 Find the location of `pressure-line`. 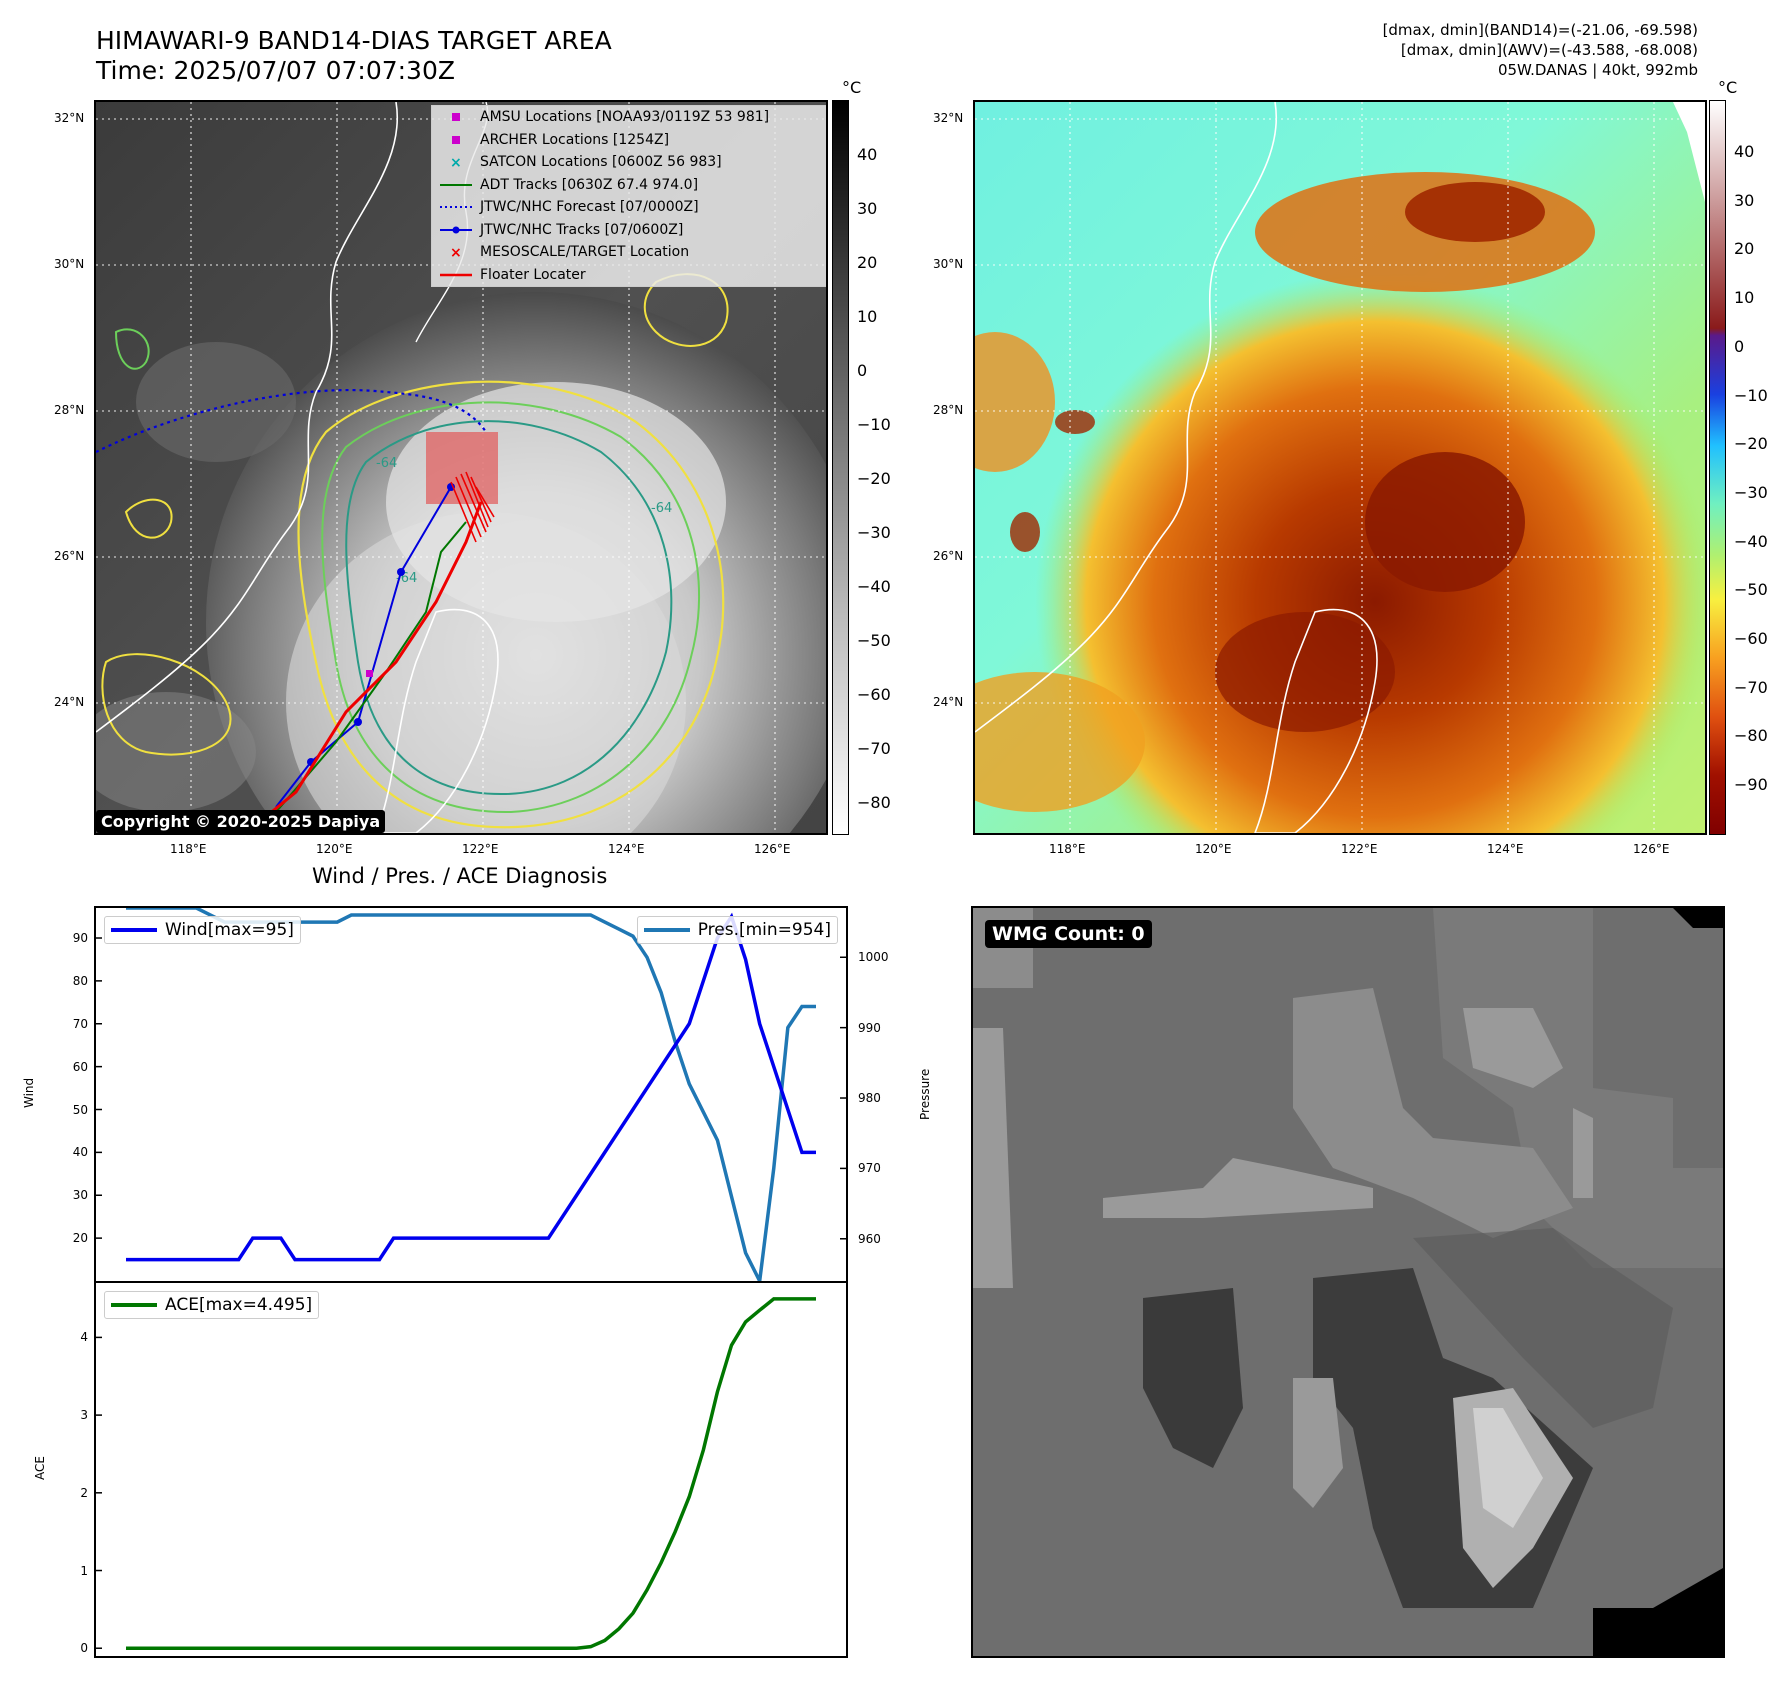

pressure-line is located at coordinates (471, 1094).